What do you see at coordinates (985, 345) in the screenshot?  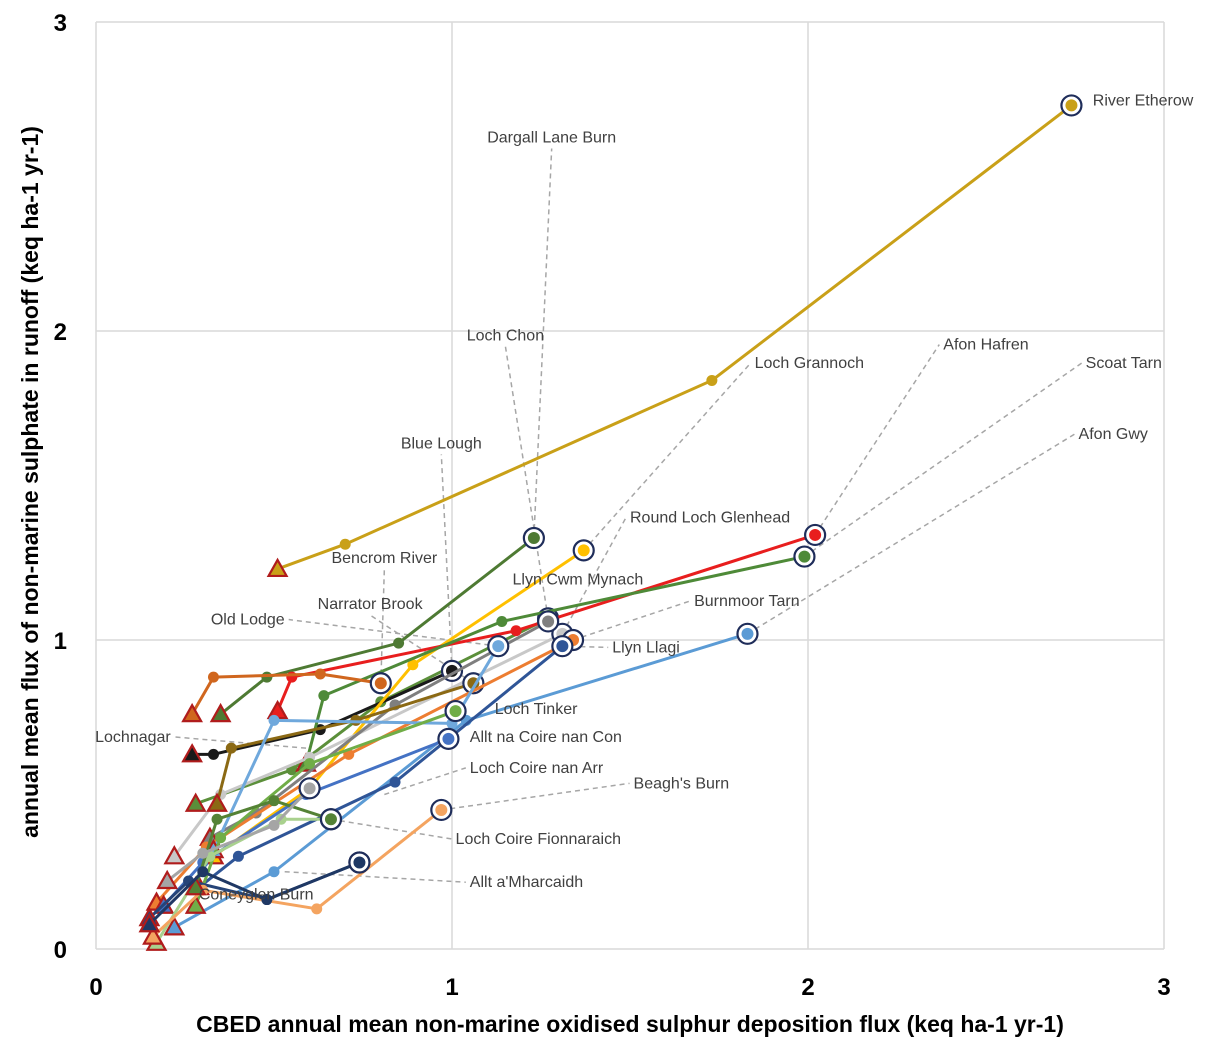 I see `label-afon-hafren: Afon Hafren` at bounding box center [985, 345].